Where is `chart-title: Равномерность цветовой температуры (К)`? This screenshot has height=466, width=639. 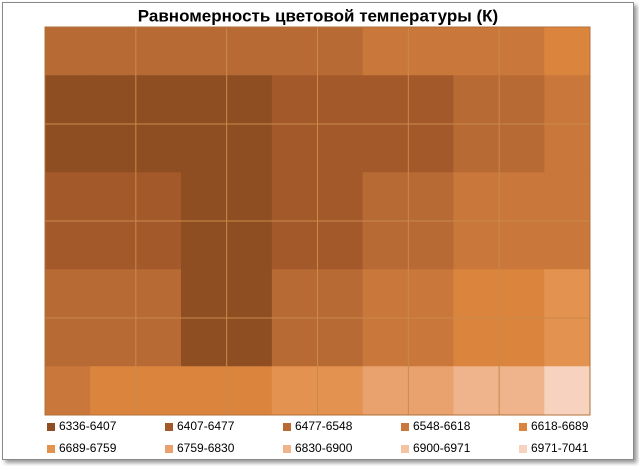 chart-title: Равномерность цветовой температуры (К) is located at coordinates (318, 15).